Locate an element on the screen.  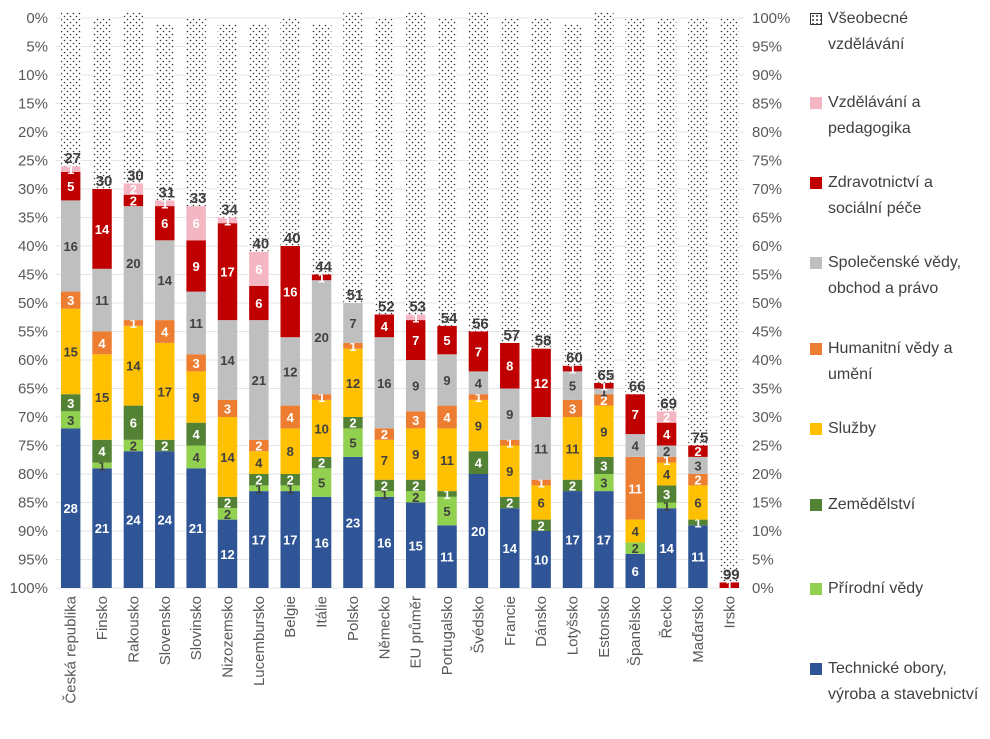
data-label: 54 is located at coordinates (449, 318).